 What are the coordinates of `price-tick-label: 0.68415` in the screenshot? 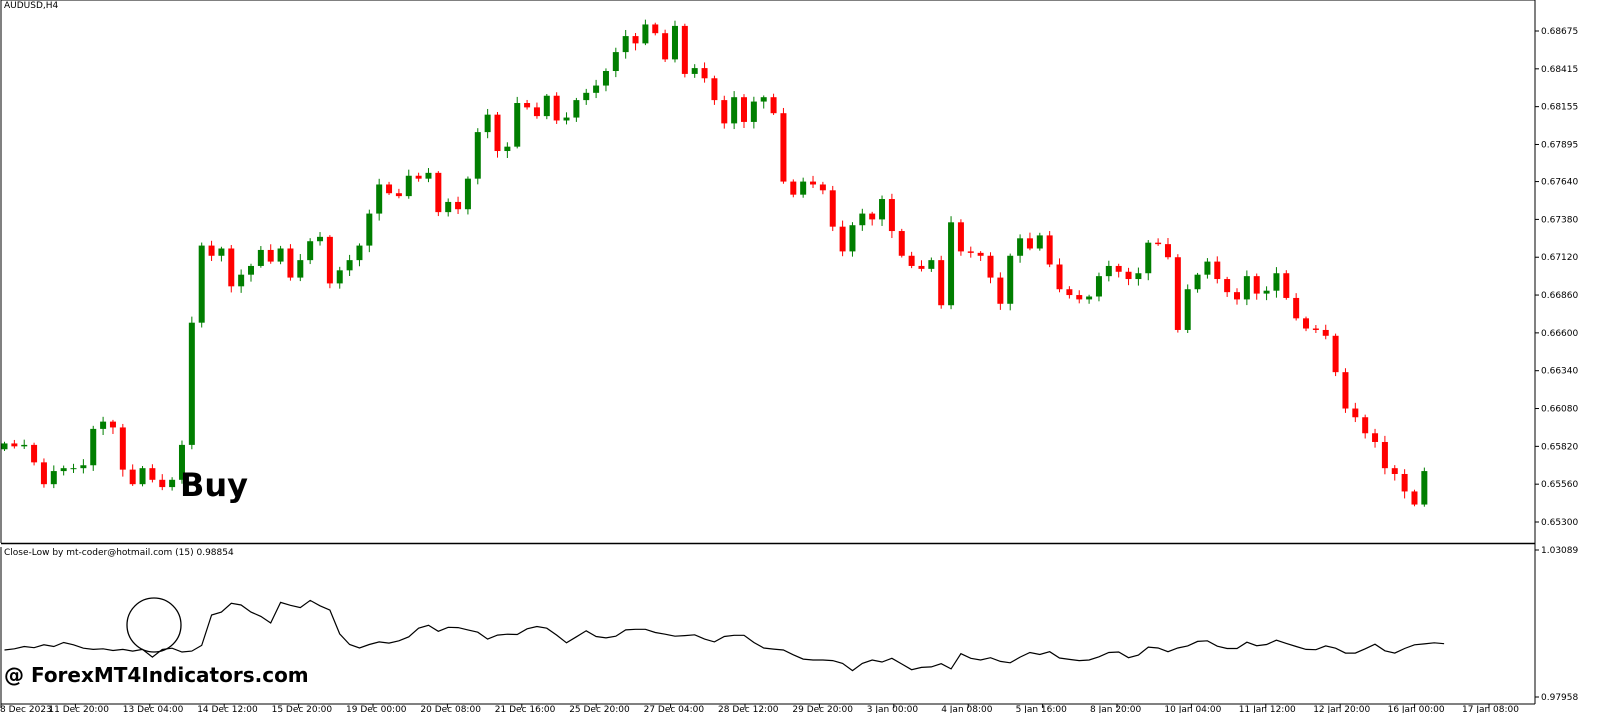 It's located at (1559, 70).